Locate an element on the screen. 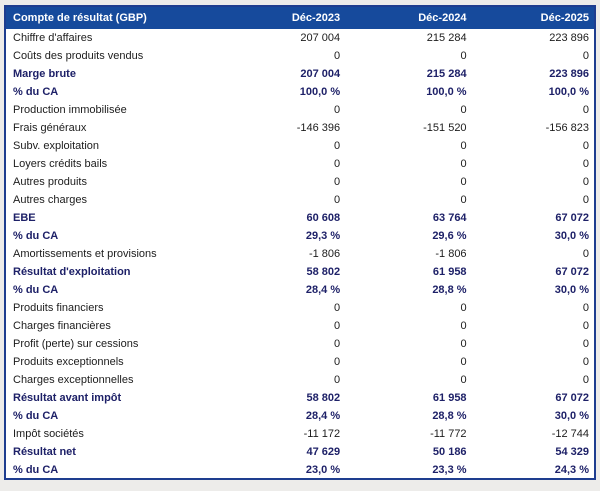 The width and height of the screenshot is (600, 491). table-row: Chiffre d'affaires 207 004 215 284 223 896 is located at coordinates (300, 38).